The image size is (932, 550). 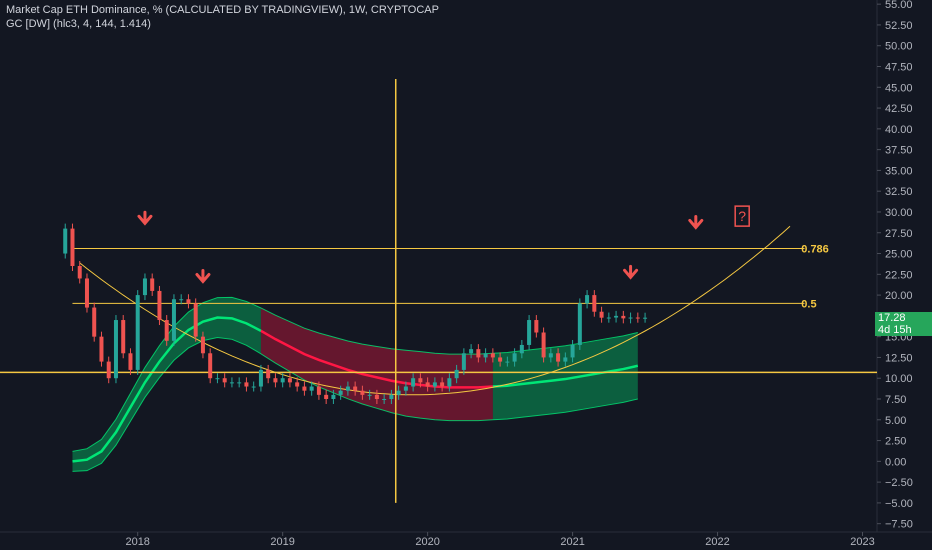 What do you see at coordinates (903, 329) in the screenshot?
I see `bar-countdown-label: 4d 15h` at bounding box center [903, 329].